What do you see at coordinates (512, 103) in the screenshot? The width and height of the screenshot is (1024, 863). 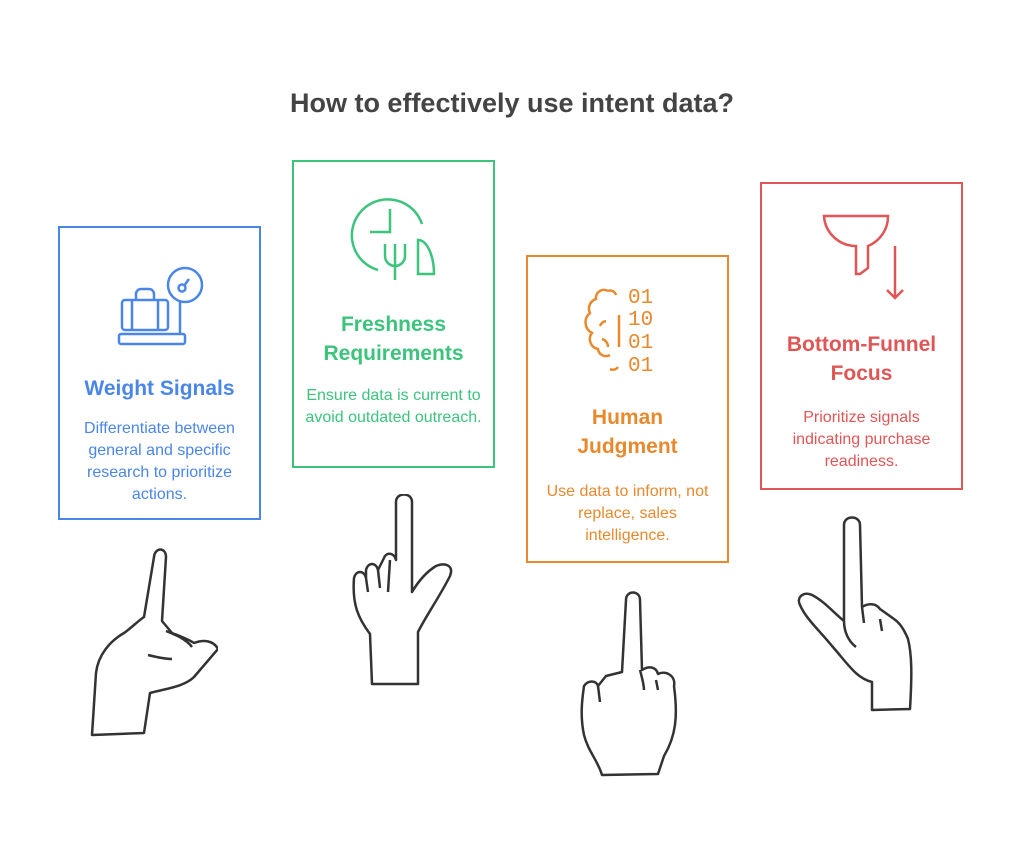 I see `page-title: How to effectively use intent data?` at bounding box center [512, 103].